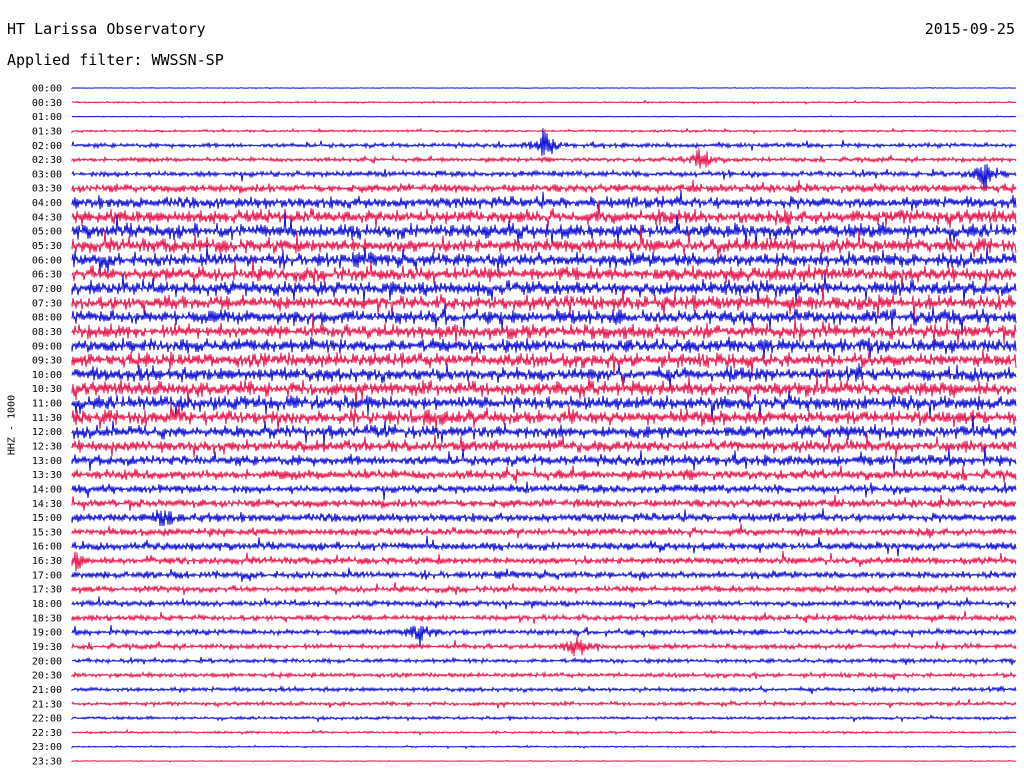 The image size is (1024, 780). What do you see at coordinates (47, 461) in the screenshot?
I see `row-label: 13:00` at bounding box center [47, 461].